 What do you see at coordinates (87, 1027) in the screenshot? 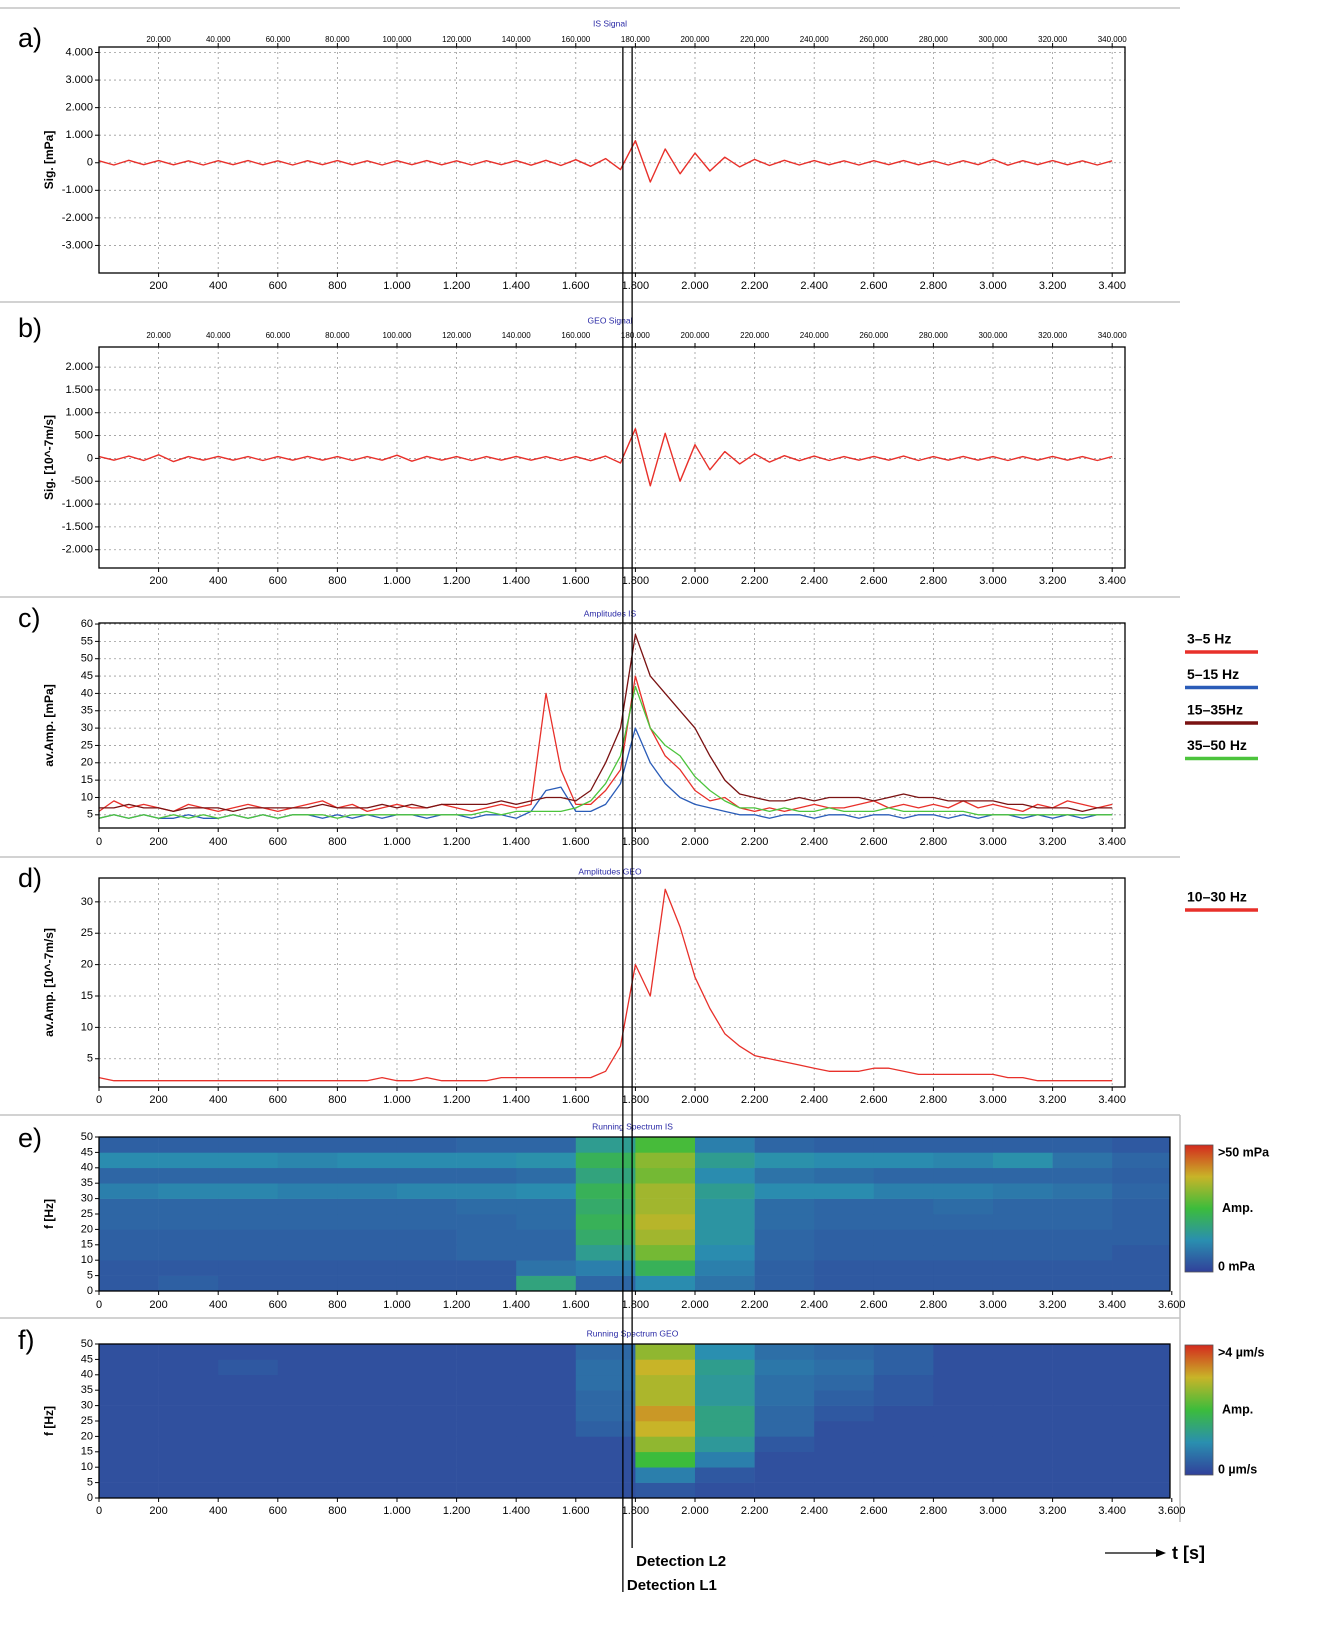
I see `y-tick-label: 10` at bounding box center [87, 1027].